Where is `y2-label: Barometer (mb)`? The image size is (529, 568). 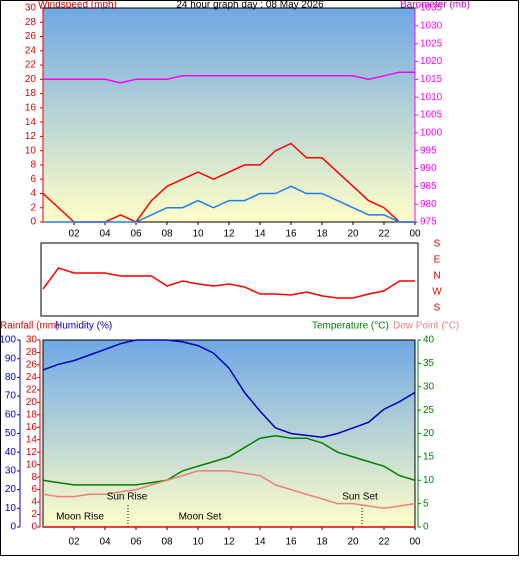
y2-label: Barometer (mb) is located at coordinates (435, 5).